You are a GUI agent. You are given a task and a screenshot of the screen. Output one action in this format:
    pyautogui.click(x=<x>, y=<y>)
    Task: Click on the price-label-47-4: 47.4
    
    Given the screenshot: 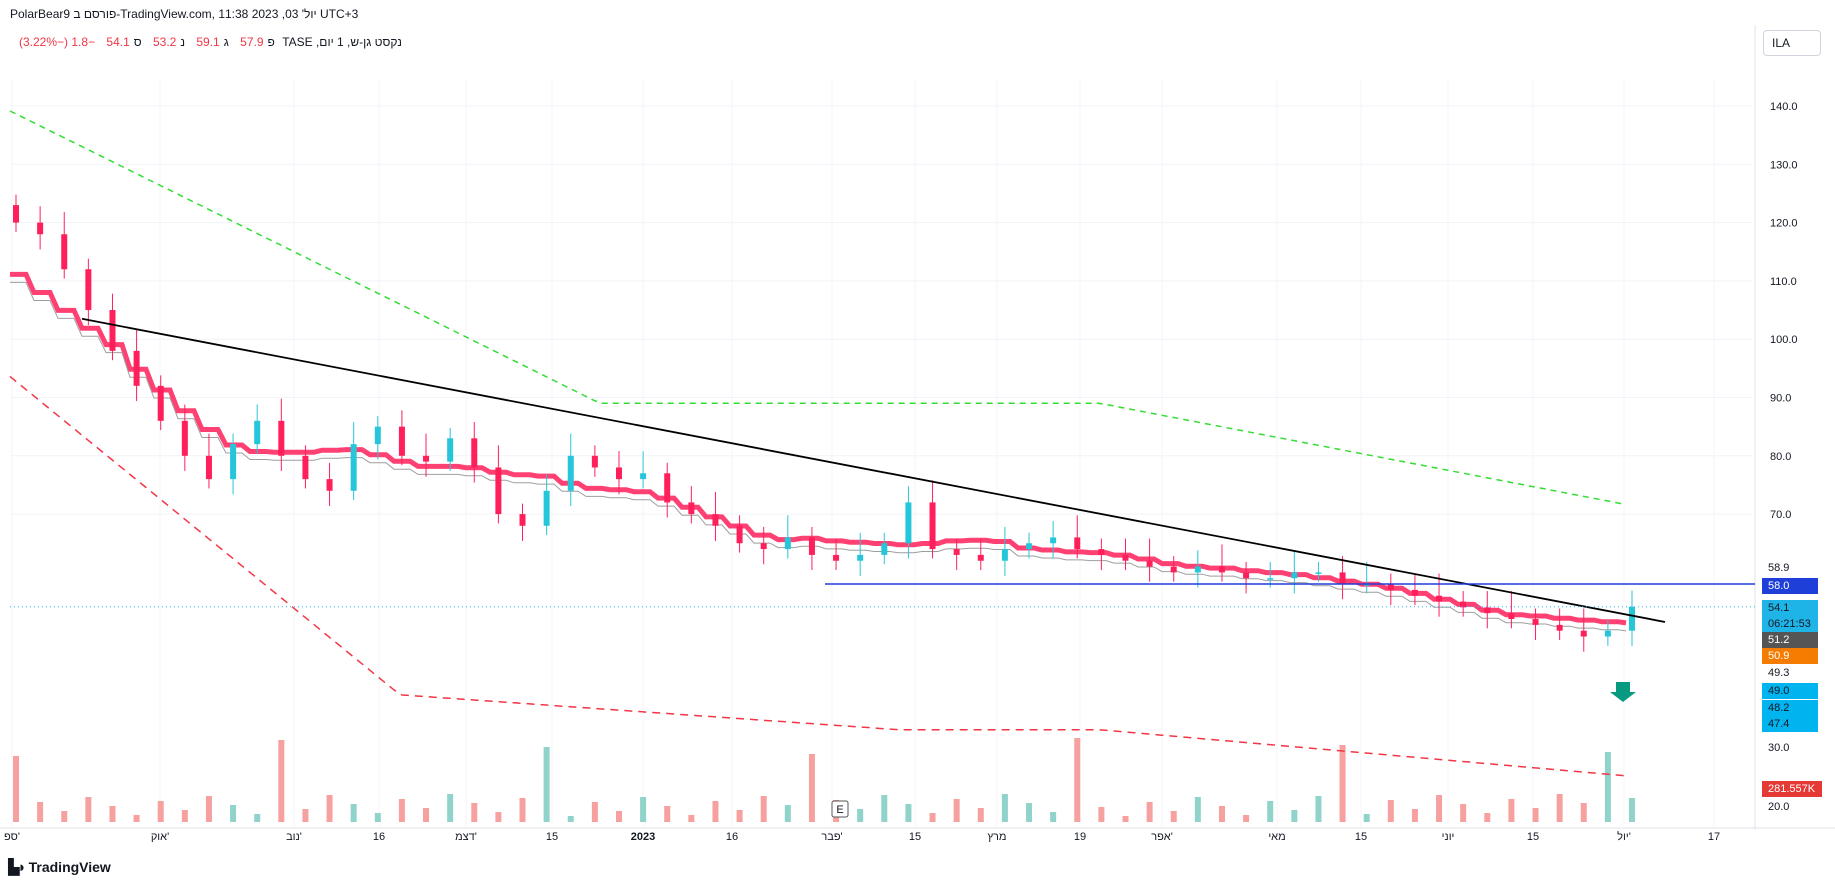 What is the action you would take?
    pyautogui.click(x=1790, y=724)
    